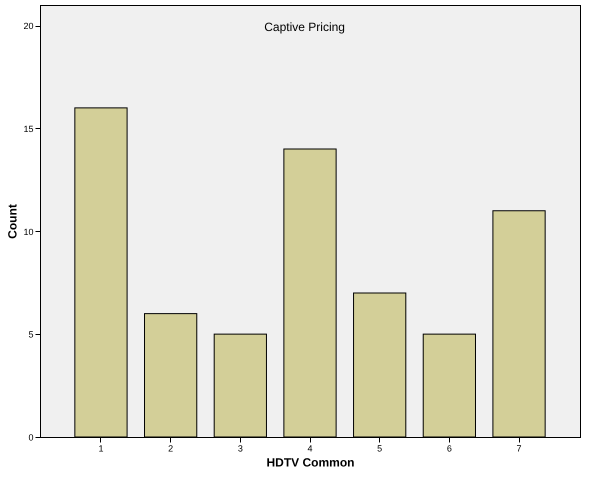 The image size is (595, 484). Describe the element at coordinates (28, 26) in the screenshot. I see `y-tick-label: 20` at that location.